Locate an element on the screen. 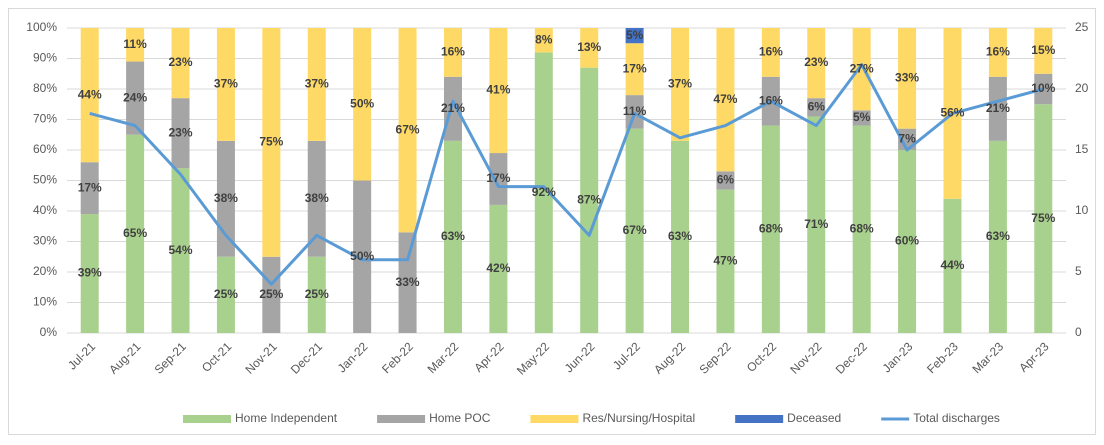 The width and height of the screenshot is (1104, 445). legend-label: Home Independent is located at coordinates (286, 418).